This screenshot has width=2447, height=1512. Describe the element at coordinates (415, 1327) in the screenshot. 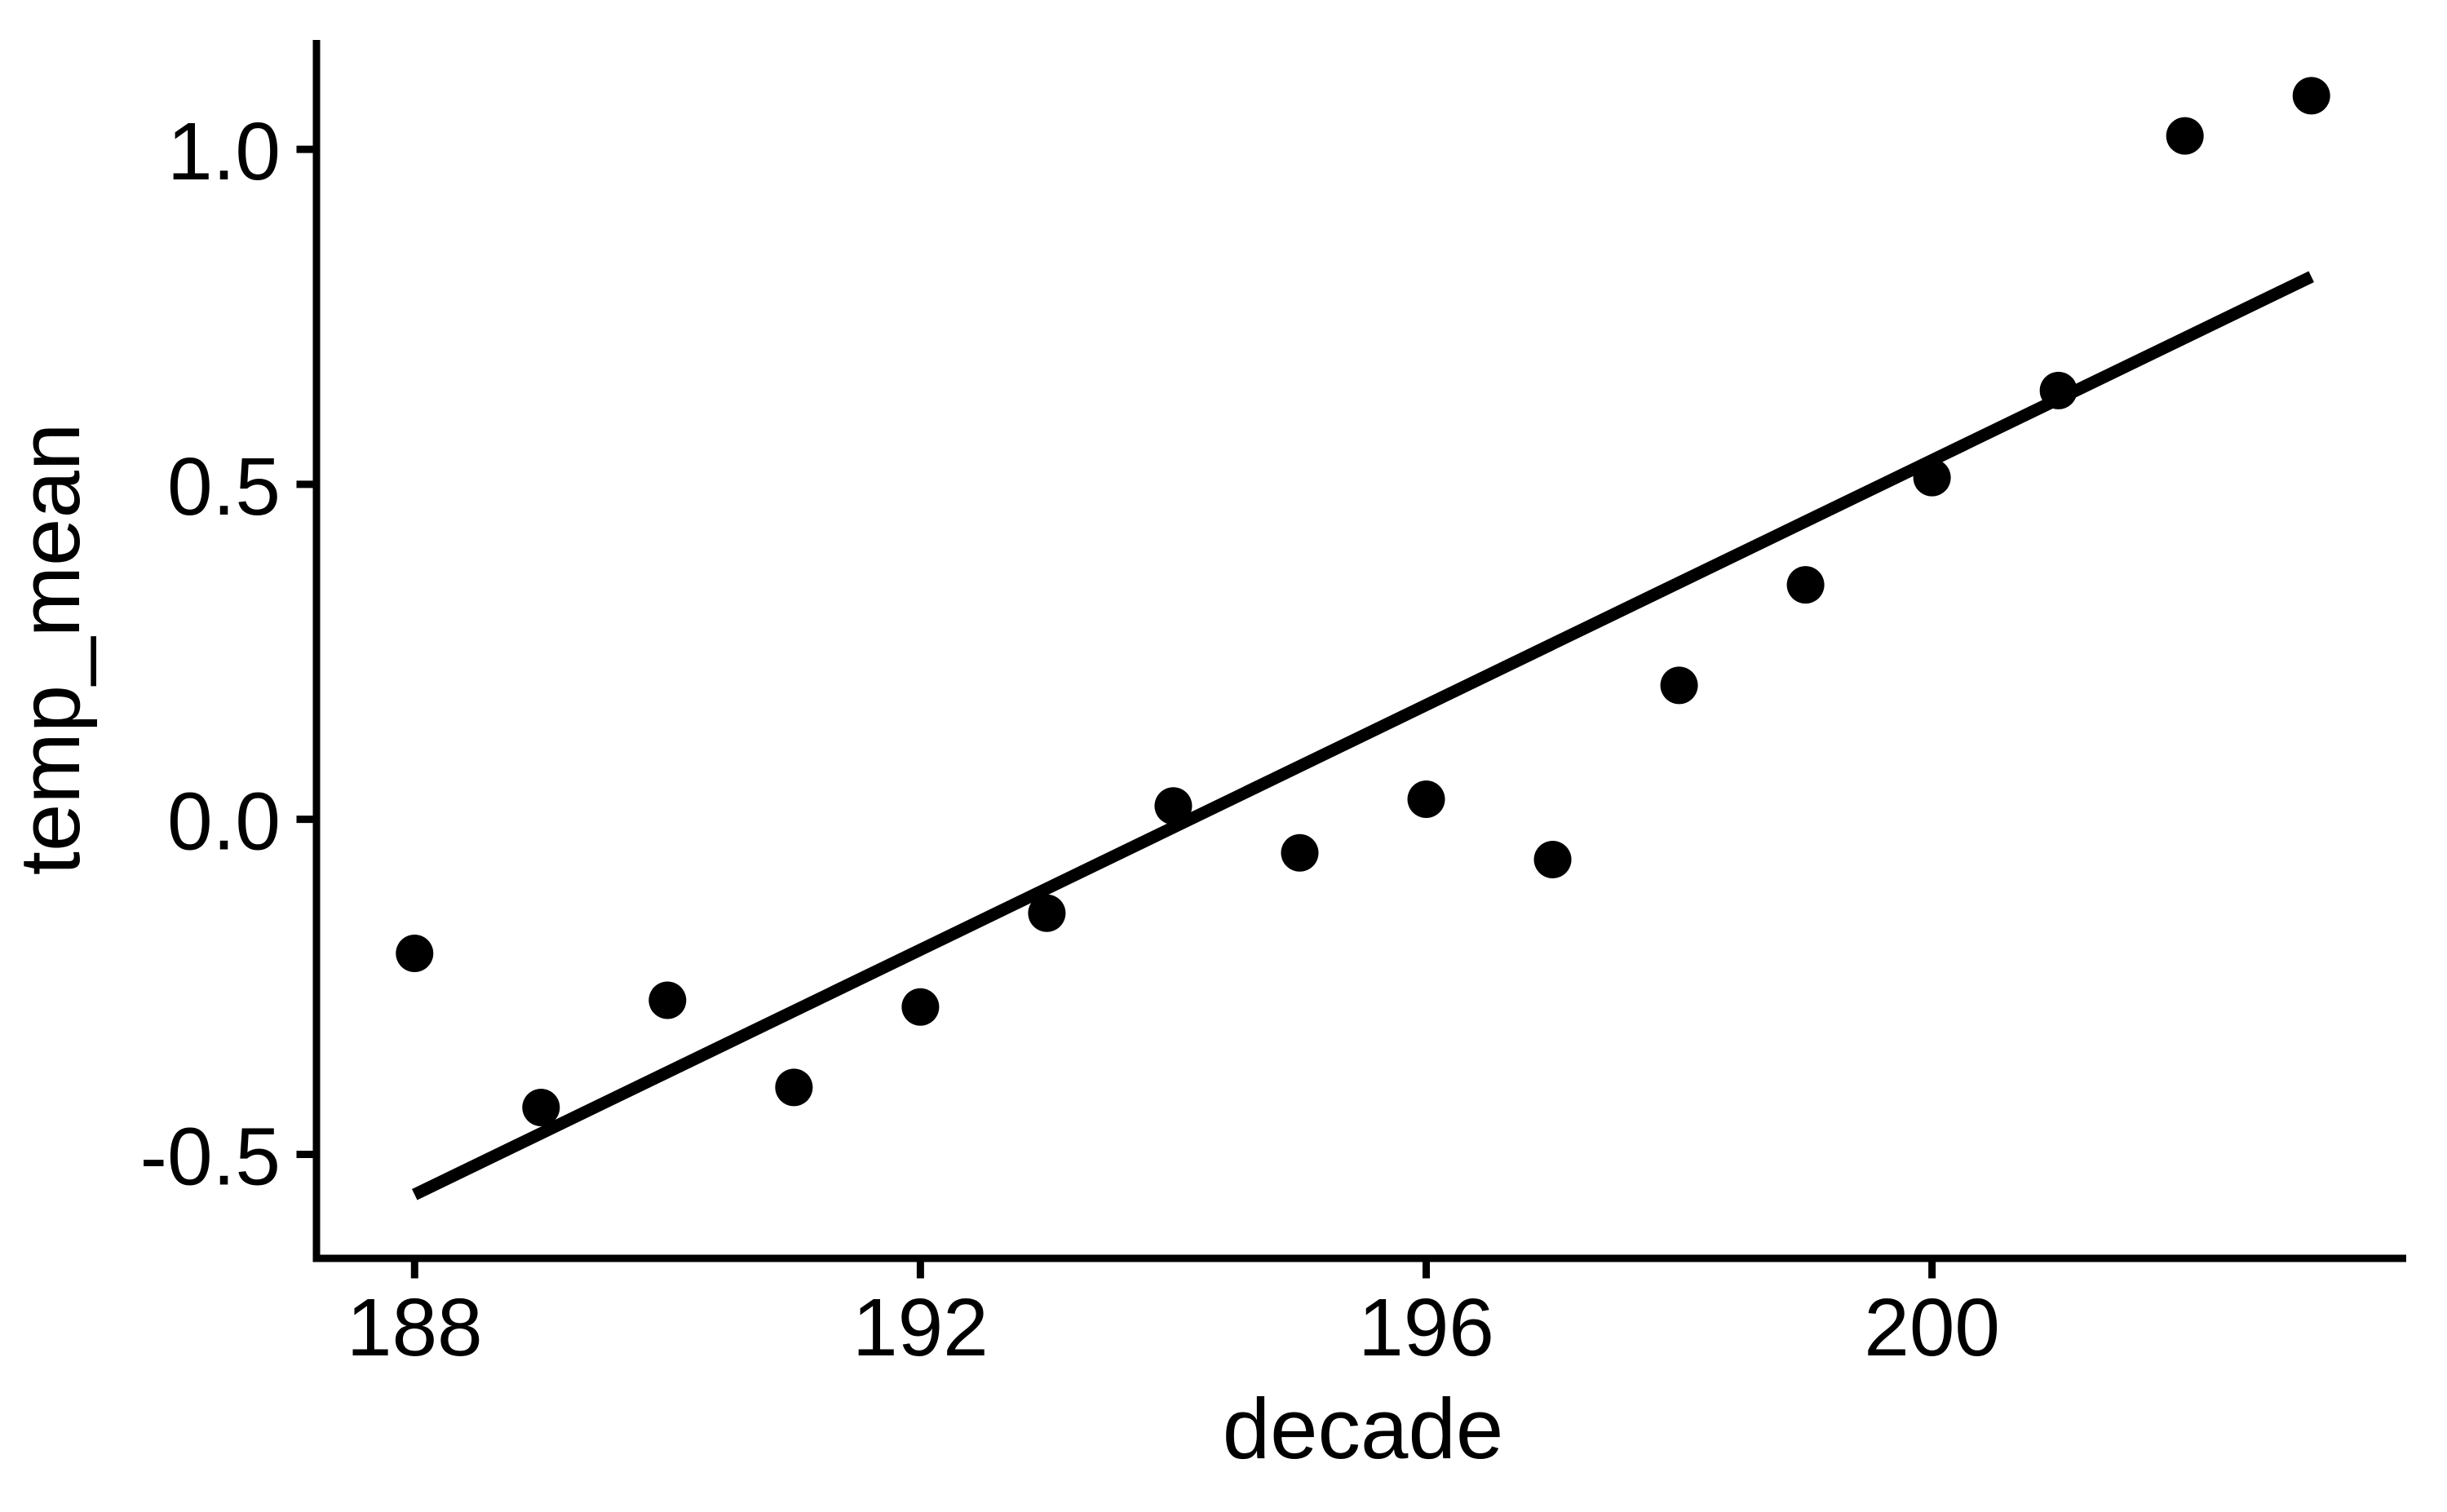

I see `x-tick-label: 188` at that location.